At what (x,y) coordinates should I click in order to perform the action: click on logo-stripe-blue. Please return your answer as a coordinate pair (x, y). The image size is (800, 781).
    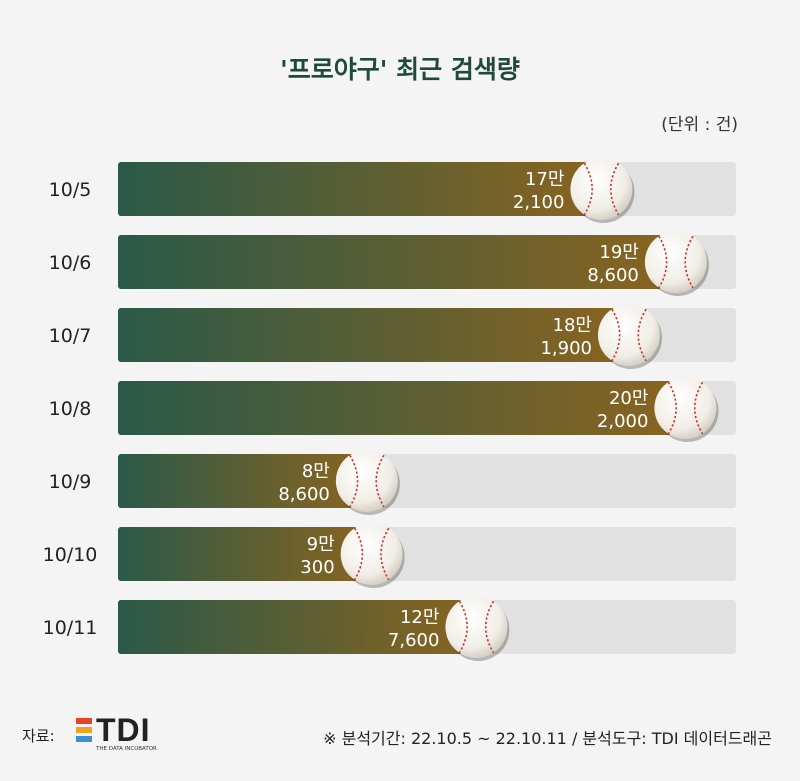
    Looking at the image, I should click on (84, 739).